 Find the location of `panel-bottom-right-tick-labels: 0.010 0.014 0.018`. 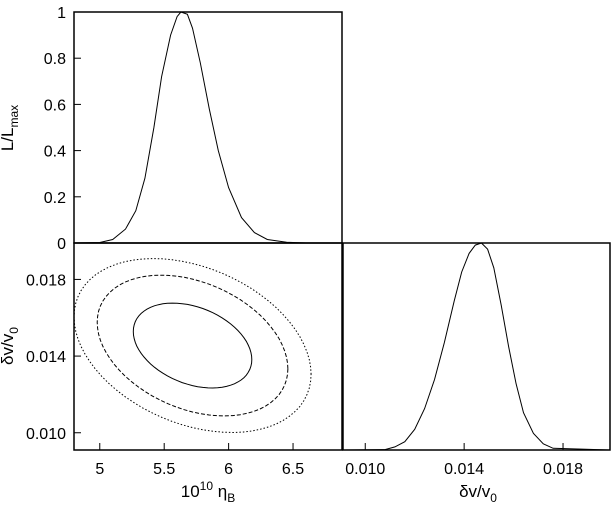

panel-bottom-right-tick-labels: 0.010 0.014 0.018 is located at coordinates (464, 469).